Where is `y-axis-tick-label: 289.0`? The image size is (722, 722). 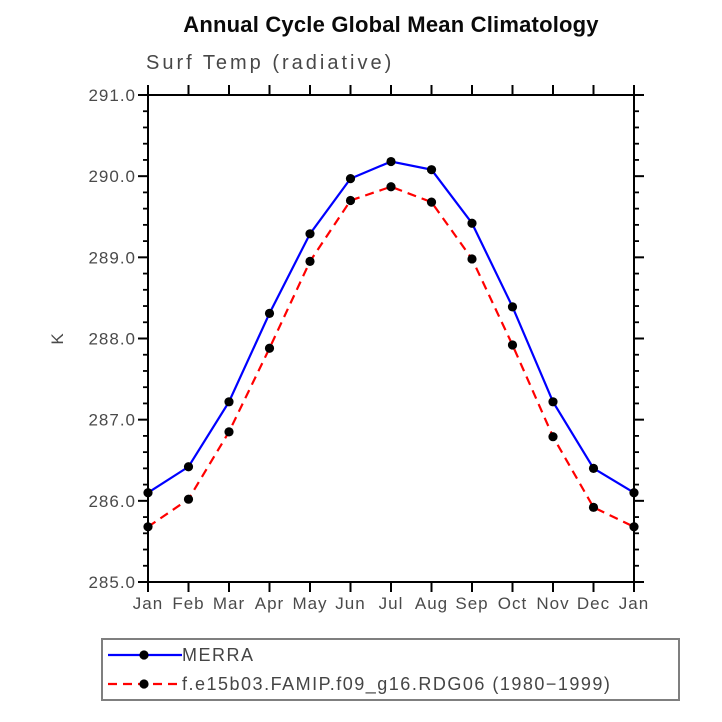 y-axis-tick-label: 289.0 is located at coordinates (112, 257).